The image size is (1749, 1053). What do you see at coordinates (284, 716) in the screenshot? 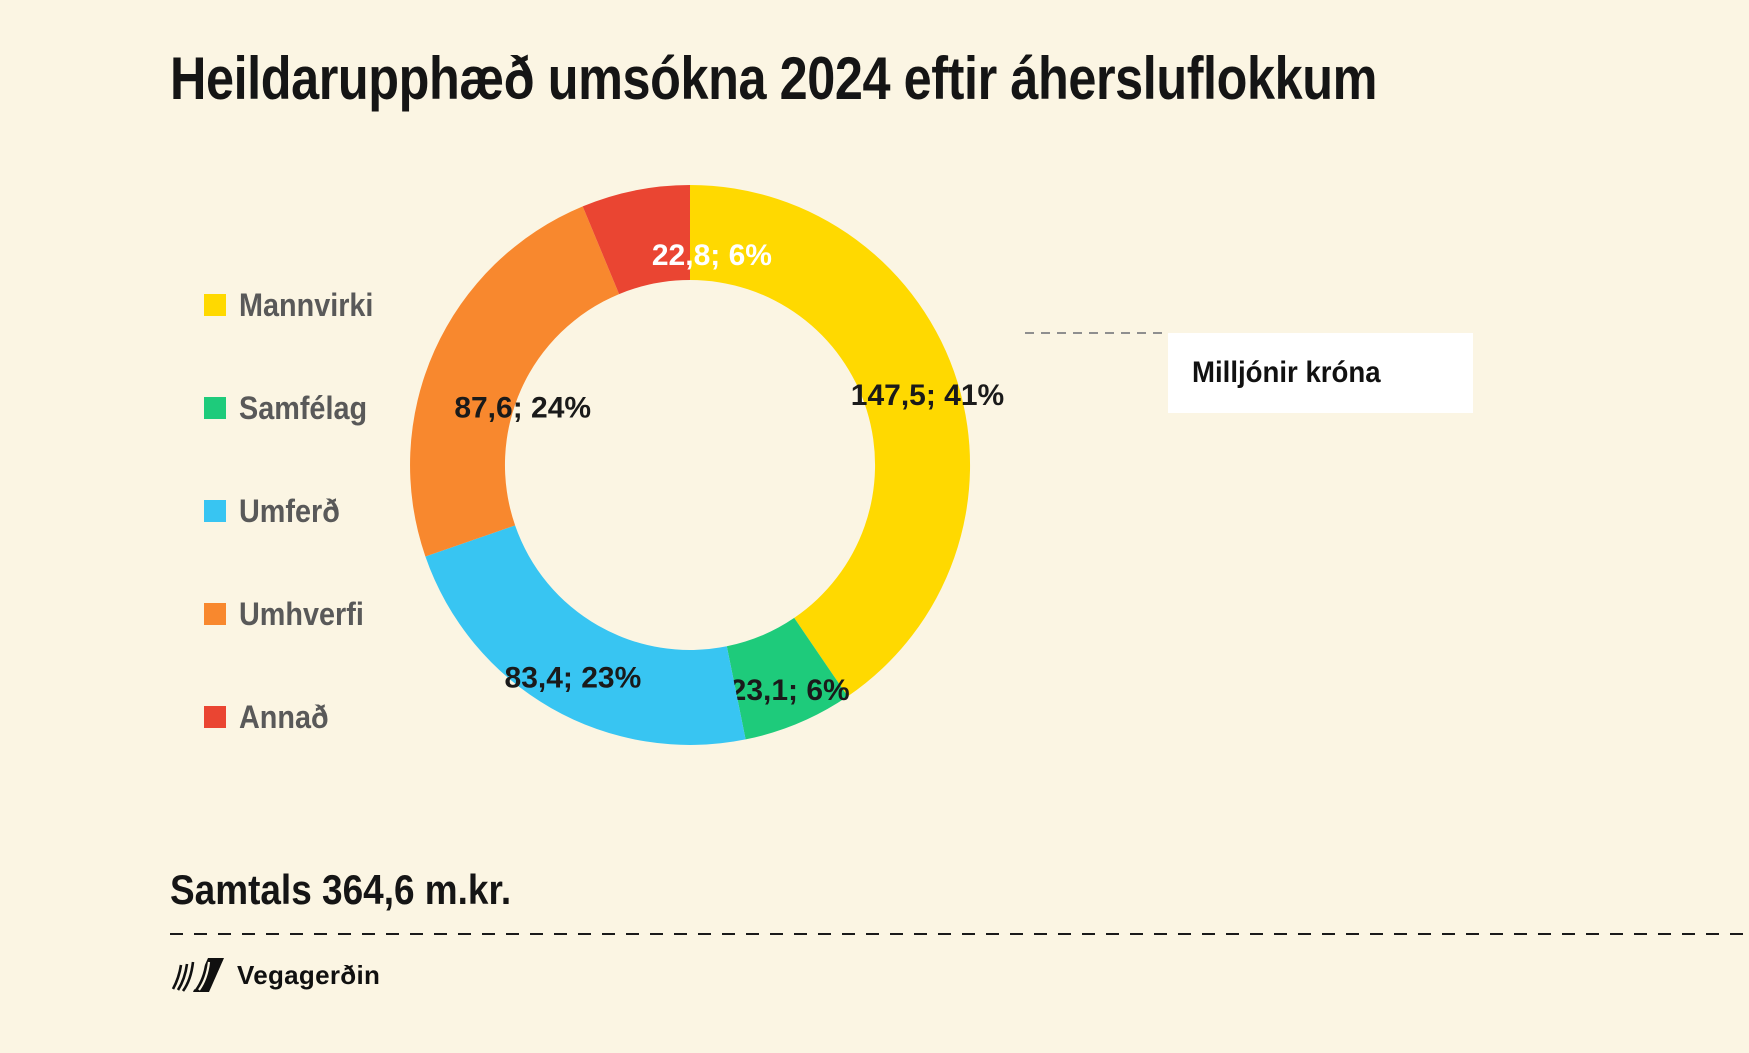
I see `legend-label: Annað` at bounding box center [284, 716].